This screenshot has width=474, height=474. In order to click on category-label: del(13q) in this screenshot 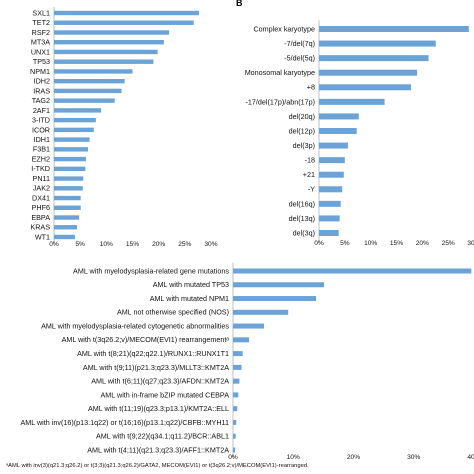, I will do `click(302, 218)`.